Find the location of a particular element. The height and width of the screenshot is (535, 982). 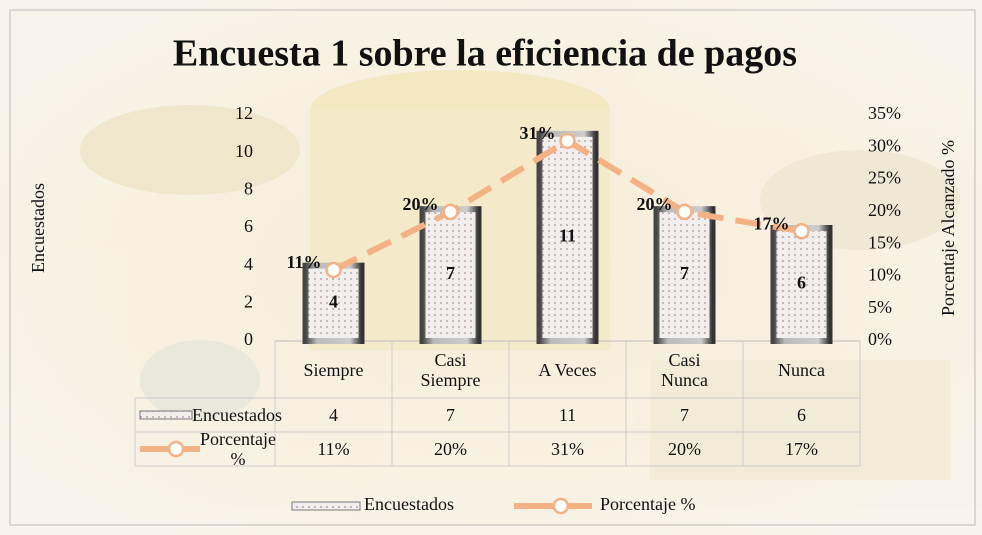

y-tick-label: 6 is located at coordinates (248, 226).